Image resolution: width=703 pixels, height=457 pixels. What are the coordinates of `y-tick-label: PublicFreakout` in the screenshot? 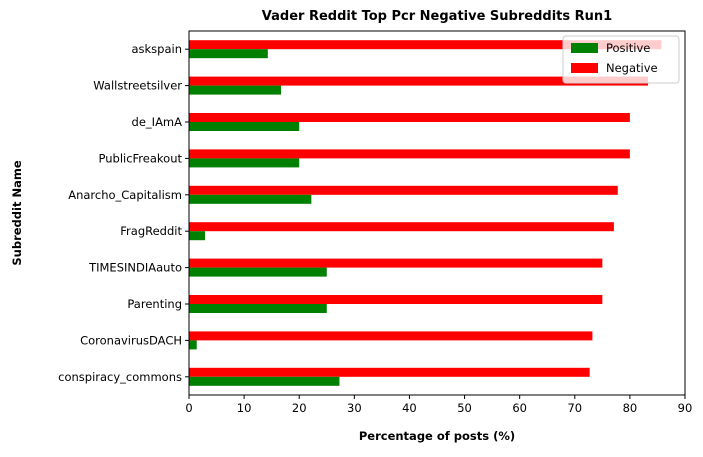 It's located at (141, 158).